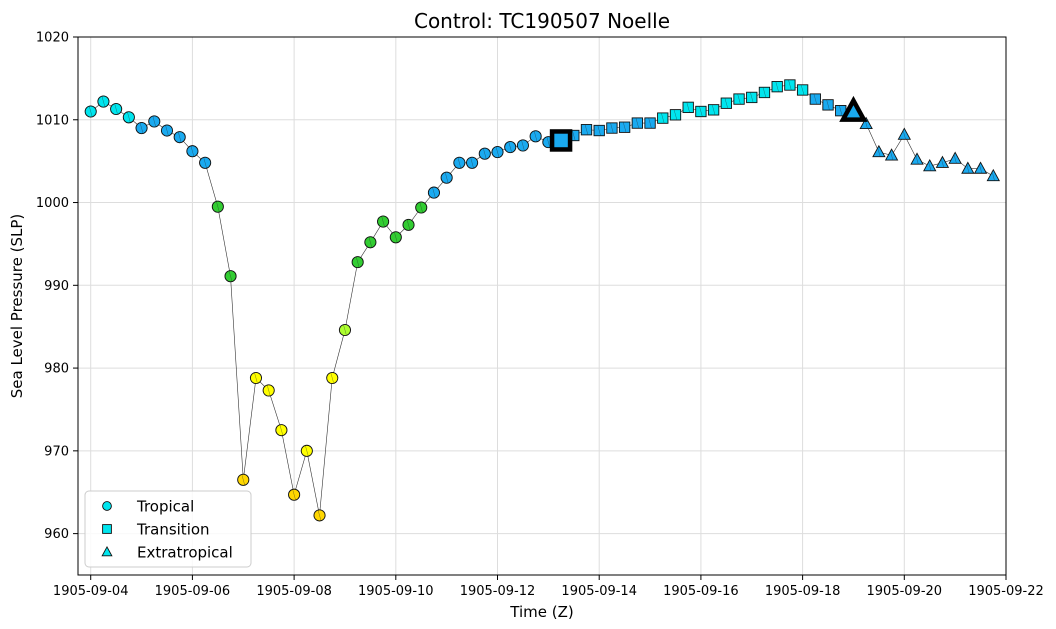 The width and height of the screenshot is (1056, 629). What do you see at coordinates (498, 591) in the screenshot?
I see `x-tick-label: 1905-09-12` at bounding box center [498, 591].